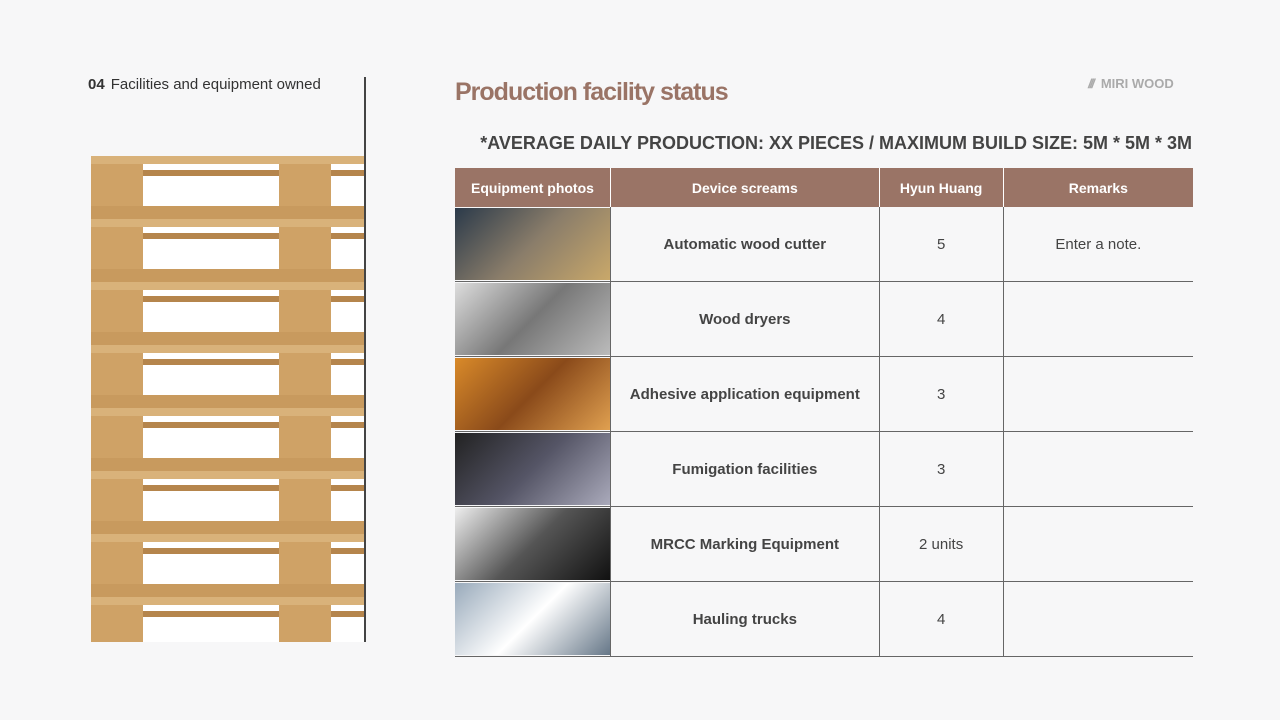 The width and height of the screenshot is (1280, 720). I want to click on logo: ///MIRI WOOD, so click(1131, 83).